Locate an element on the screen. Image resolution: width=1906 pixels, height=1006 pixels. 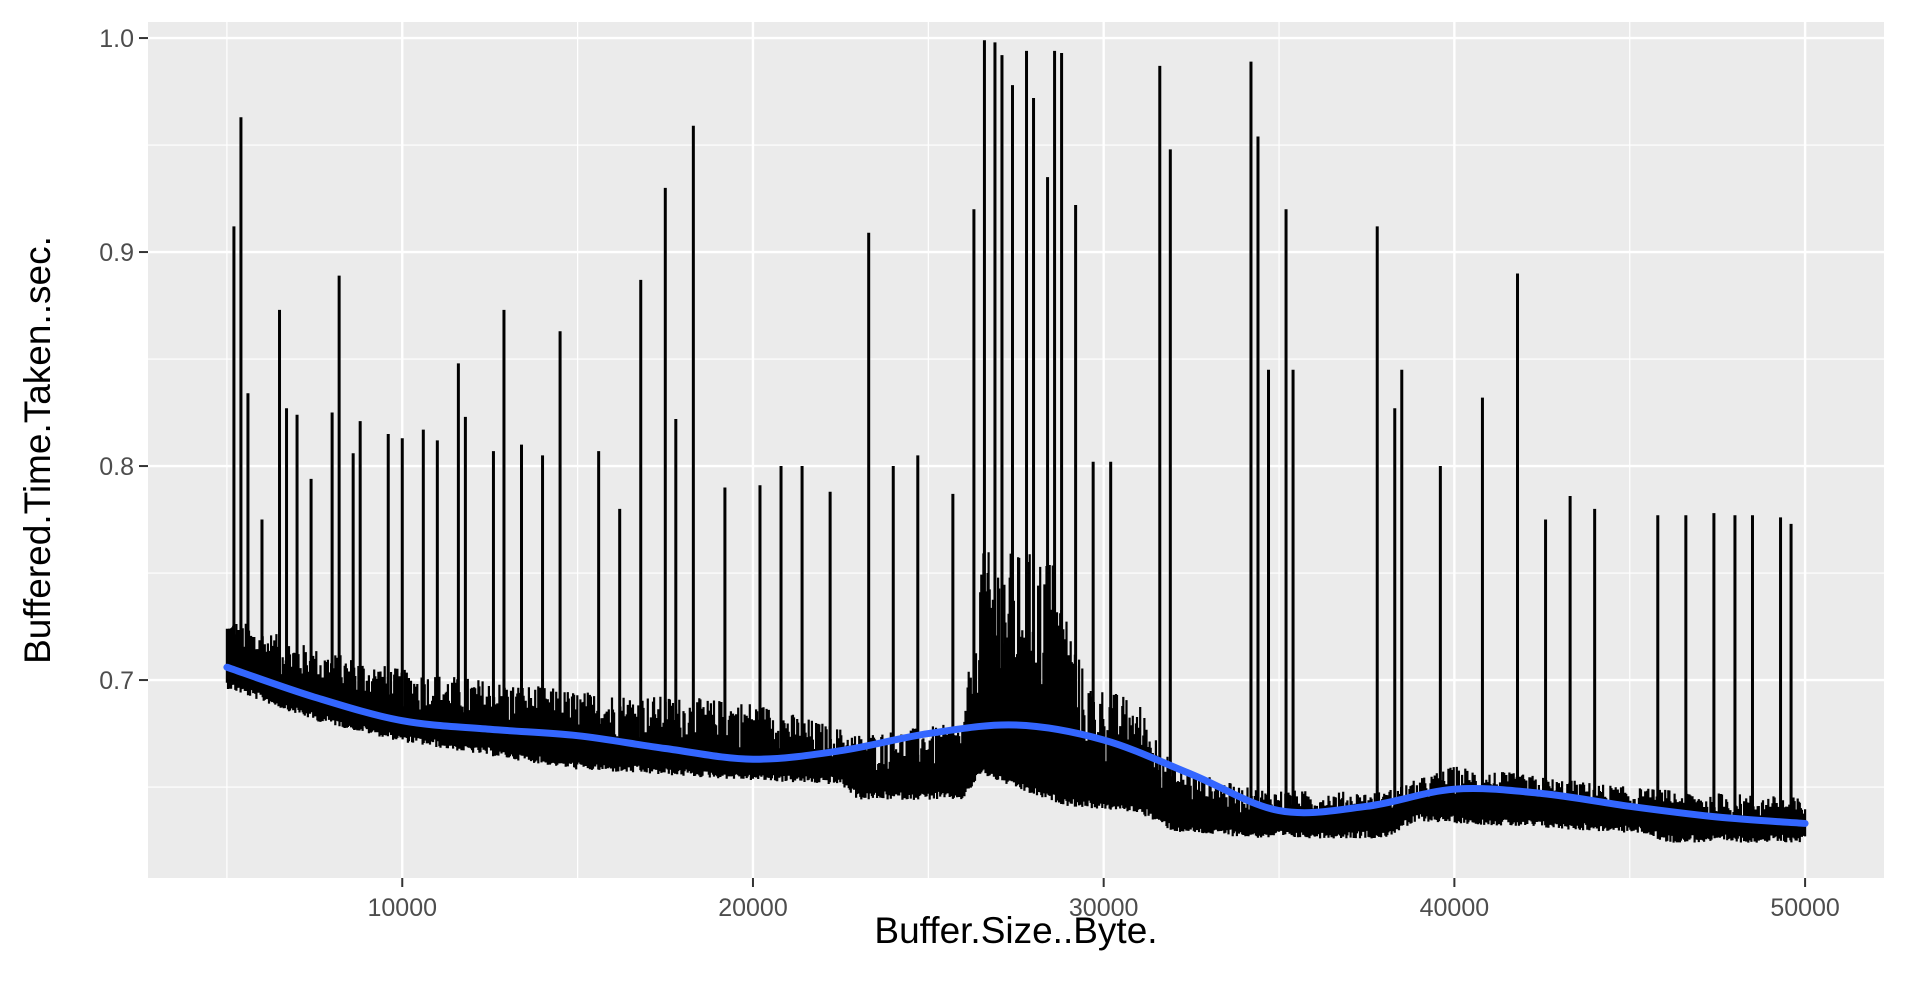
y-tick-label: 0.9 is located at coordinates (116, 253).